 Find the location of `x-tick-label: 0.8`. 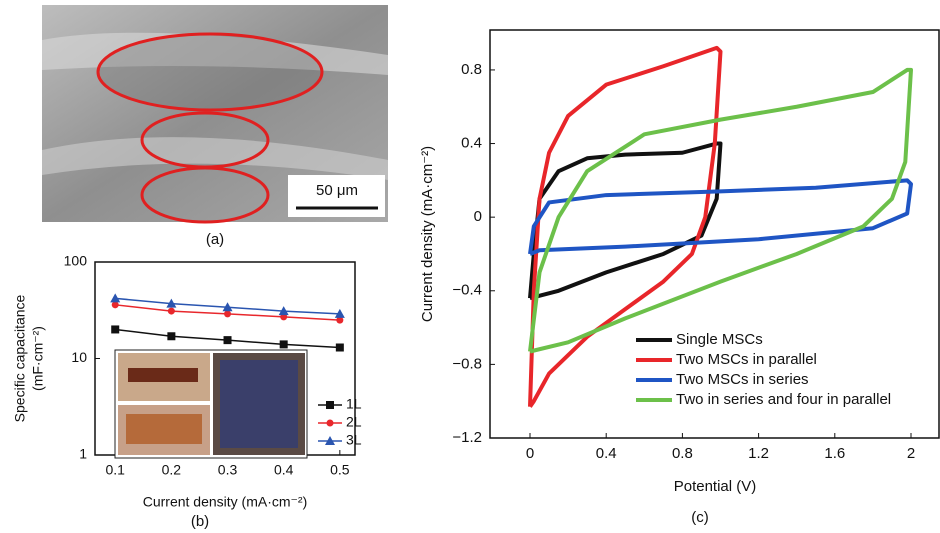

x-tick-label: 0.8 is located at coordinates (682, 453).